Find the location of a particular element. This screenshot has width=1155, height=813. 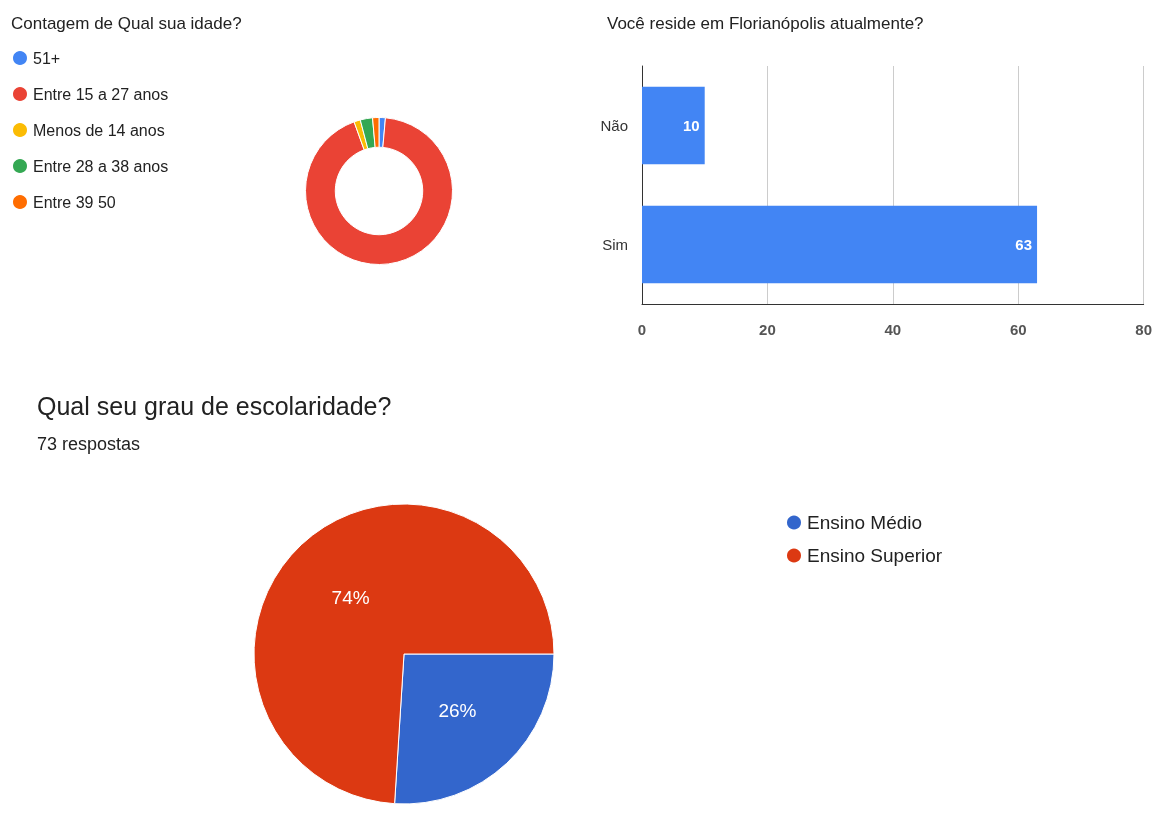

x-tick-label: 60 is located at coordinates (1018, 329).